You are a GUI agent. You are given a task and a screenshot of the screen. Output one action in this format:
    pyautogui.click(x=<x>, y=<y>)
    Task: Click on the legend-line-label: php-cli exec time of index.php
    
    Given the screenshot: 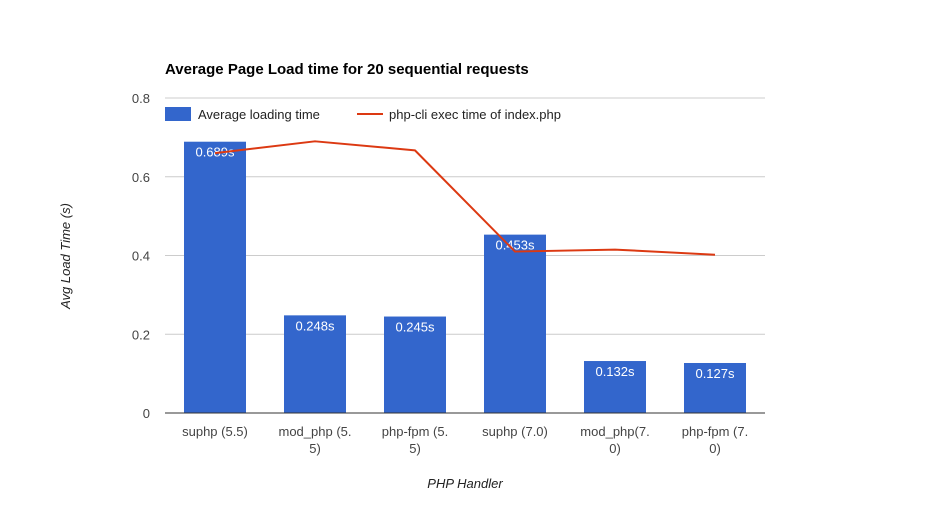 What is the action you would take?
    pyautogui.click(x=475, y=114)
    